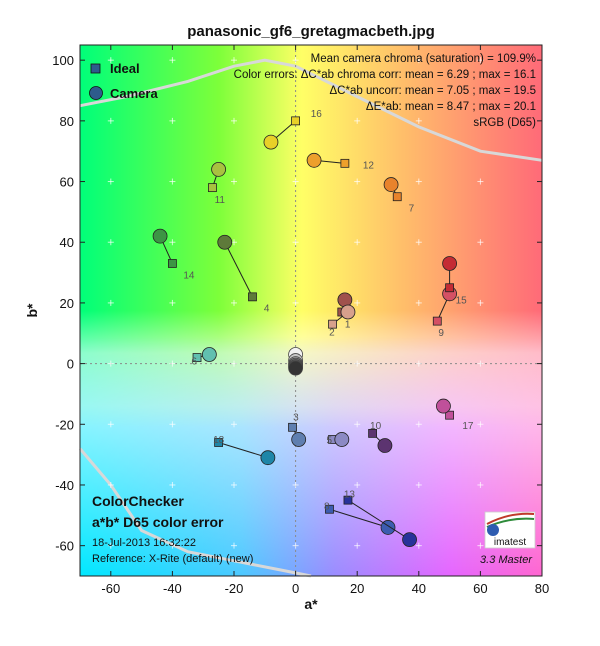 The width and height of the screenshot is (600, 646). I want to click on x-axis-label: a*, so click(311, 604).